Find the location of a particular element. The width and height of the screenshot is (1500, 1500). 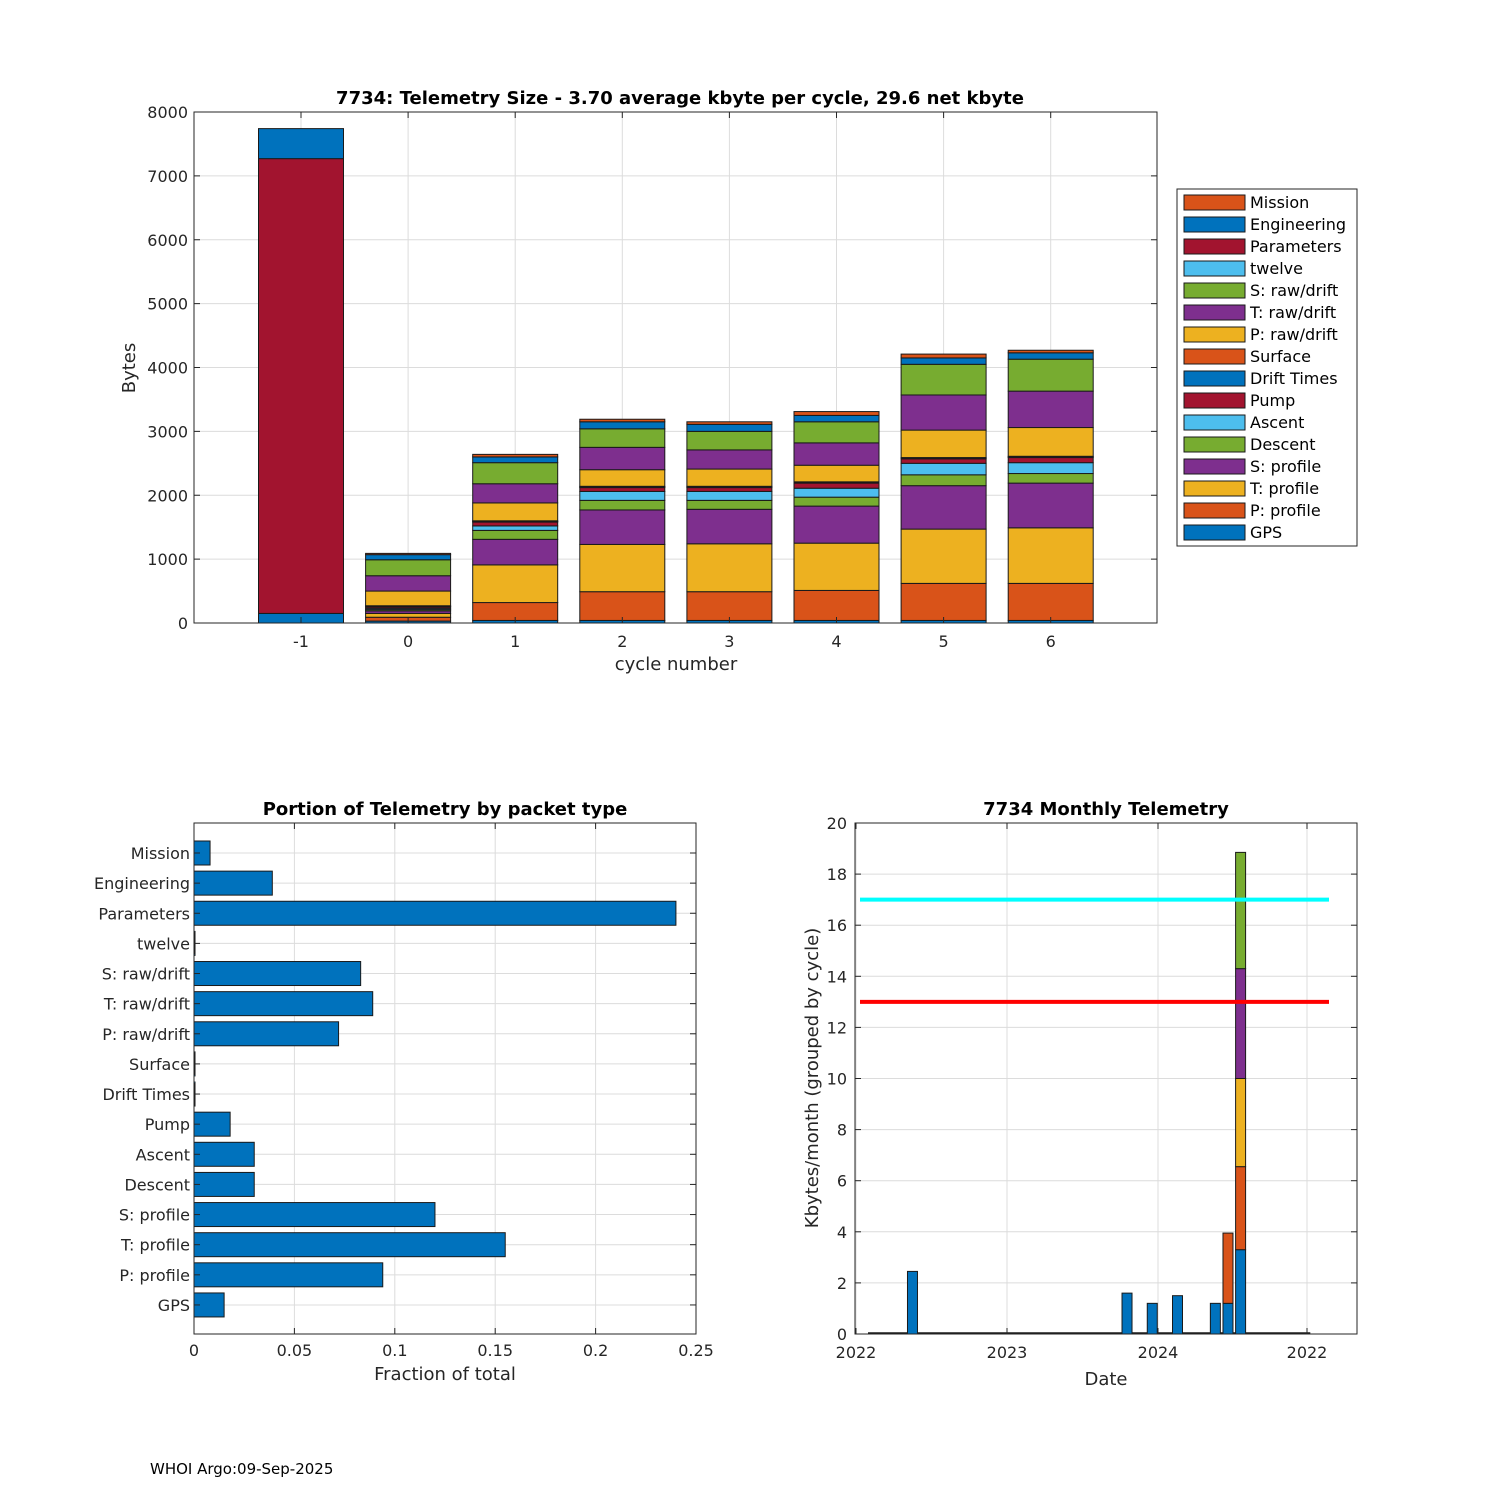

portion-bar-ascent is located at coordinates (224, 1154).